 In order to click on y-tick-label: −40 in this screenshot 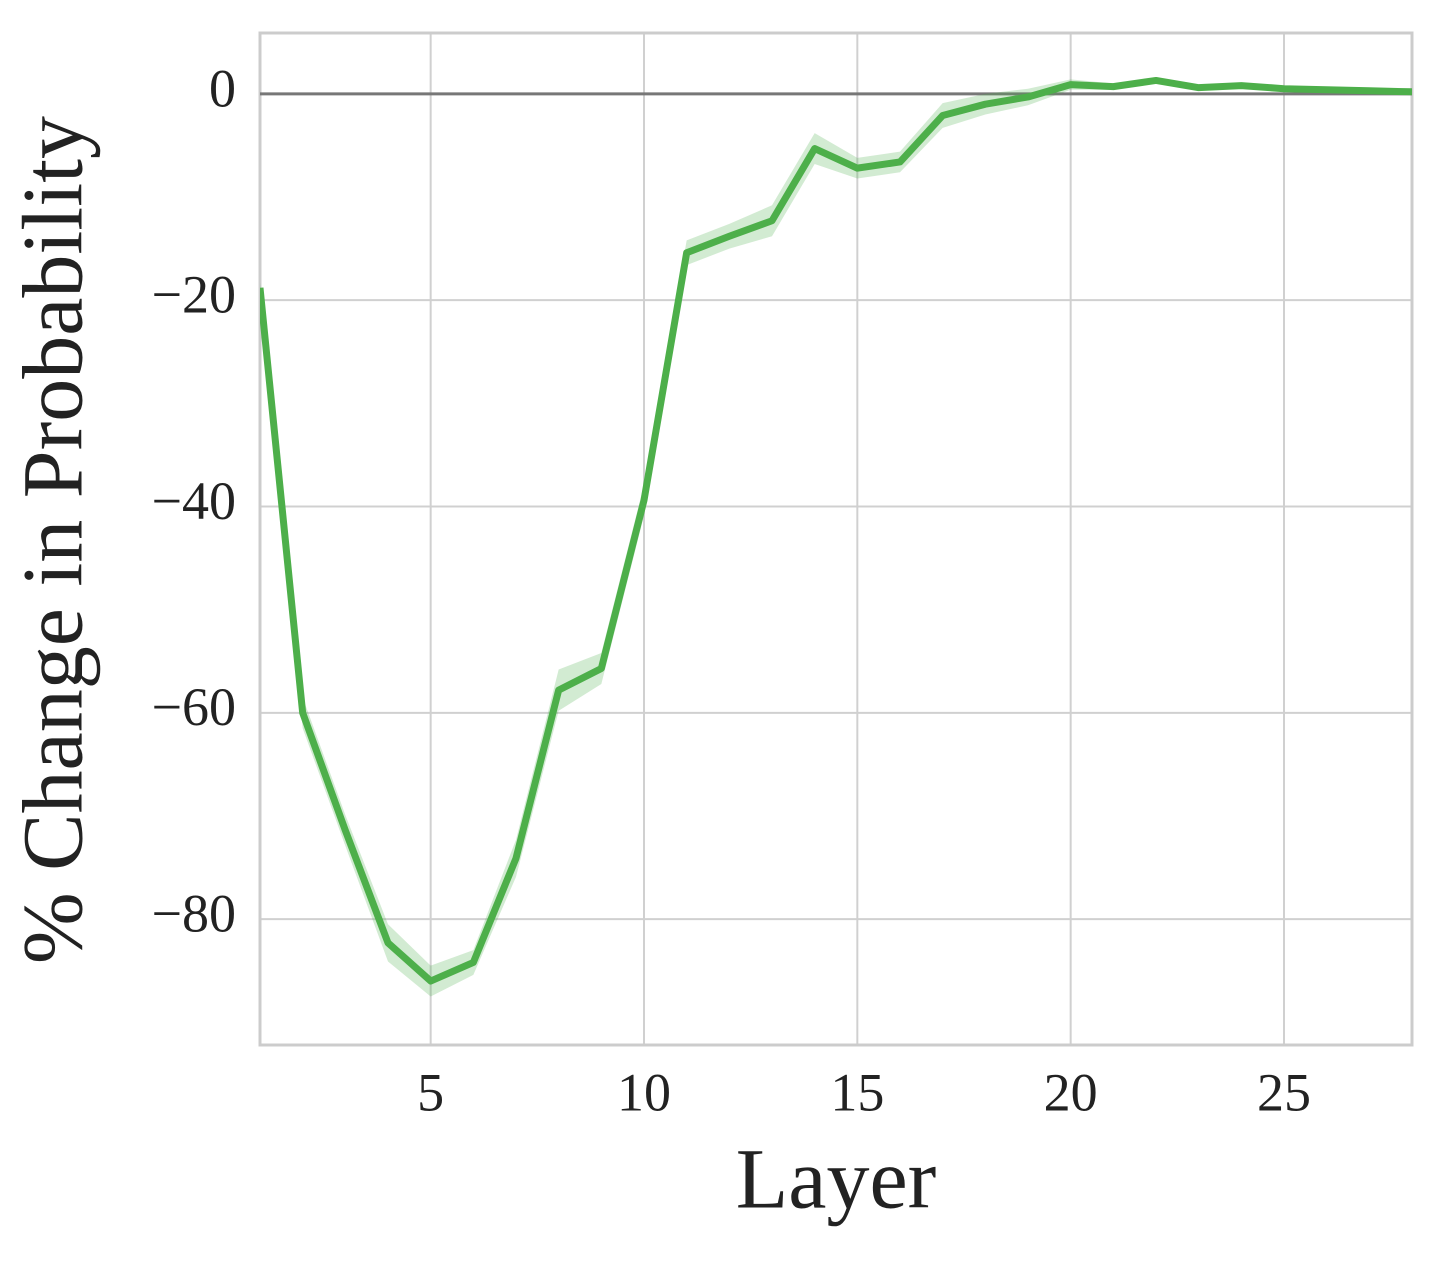, I will do `click(194, 501)`.